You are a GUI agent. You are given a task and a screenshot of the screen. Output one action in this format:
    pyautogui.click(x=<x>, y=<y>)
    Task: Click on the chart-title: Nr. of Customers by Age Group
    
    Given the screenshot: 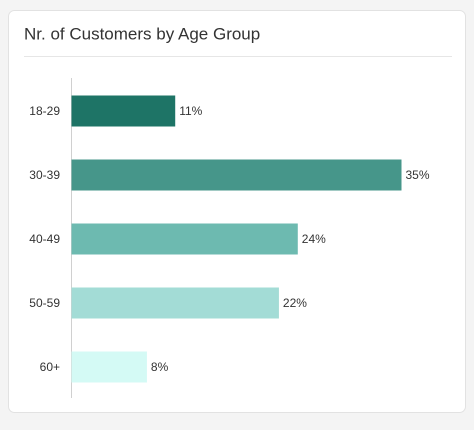 What is the action you would take?
    pyautogui.click(x=142, y=33)
    